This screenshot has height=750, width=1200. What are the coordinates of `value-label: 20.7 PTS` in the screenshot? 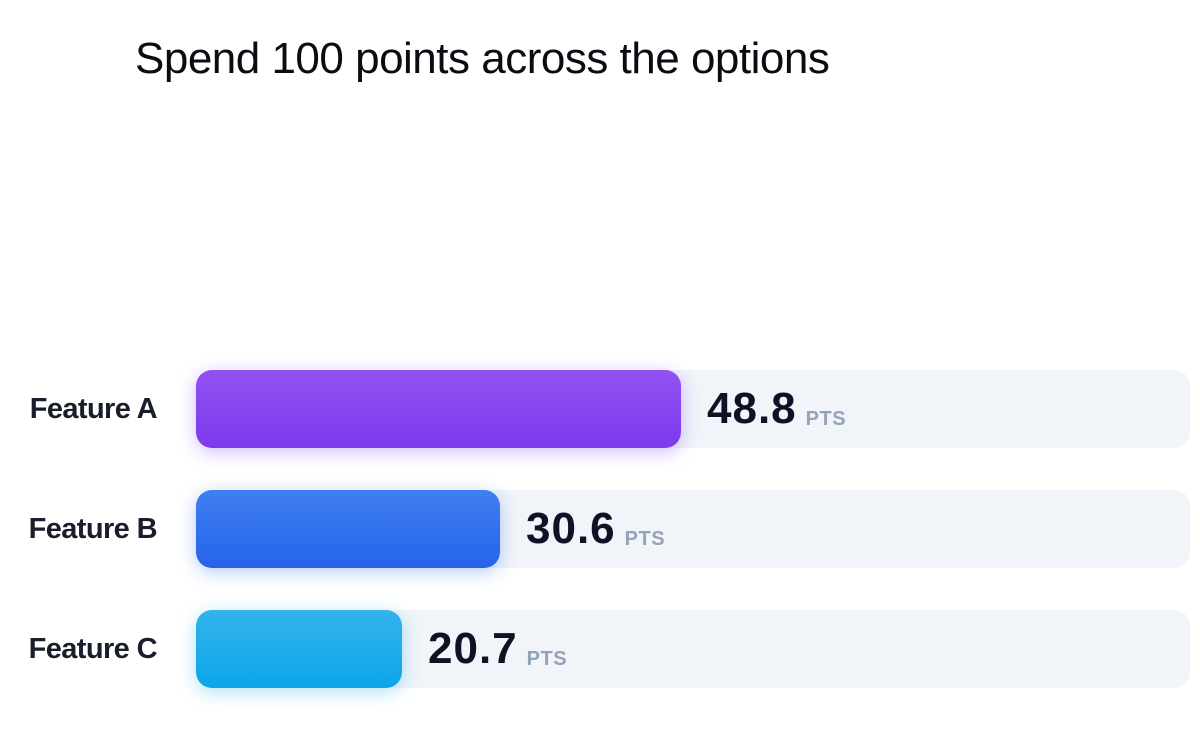 It's located at (497, 649).